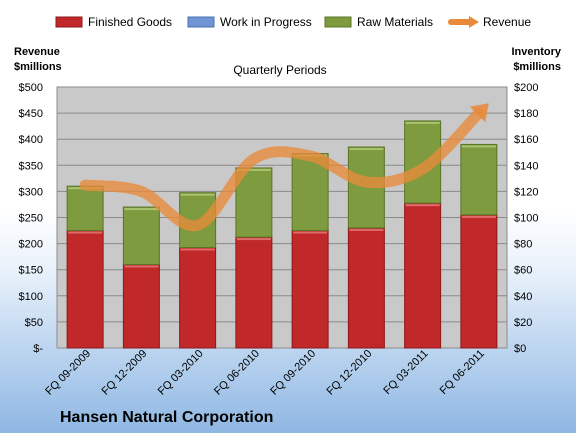 The height and width of the screenshot is (433, 576). What do you see at coordinates (38, 67) in the screenshot?
I see `left-axis-title-line2: $millions` at bounding box center [38, 67].